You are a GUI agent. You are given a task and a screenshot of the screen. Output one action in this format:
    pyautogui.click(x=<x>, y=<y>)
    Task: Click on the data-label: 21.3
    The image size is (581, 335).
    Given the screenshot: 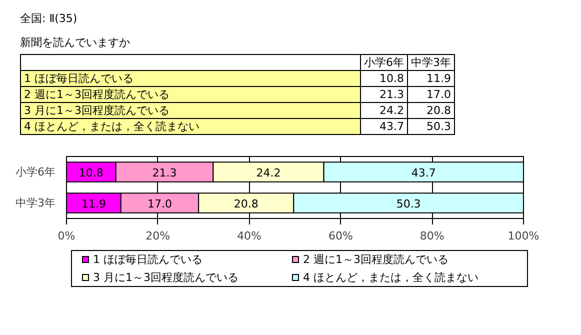 What is the action you would take?
    pyautogui.click(x=164, y=173)
    